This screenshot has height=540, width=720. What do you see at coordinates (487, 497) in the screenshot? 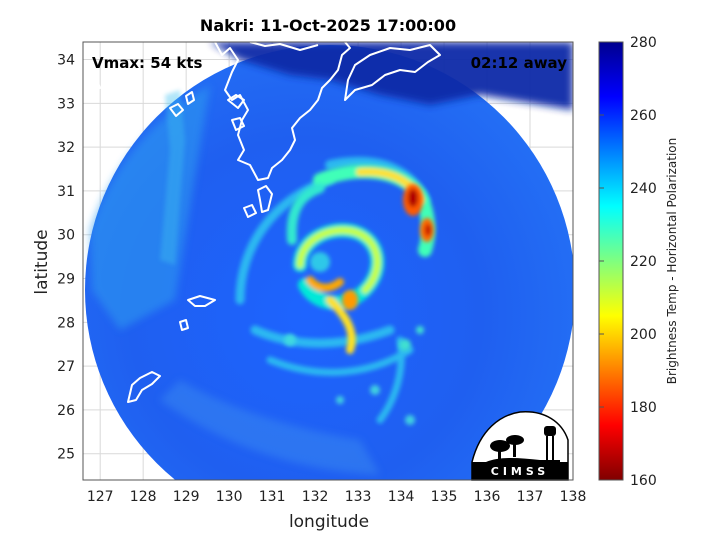
I see `x-tick-label: 136` at bounding box center [487, 497].